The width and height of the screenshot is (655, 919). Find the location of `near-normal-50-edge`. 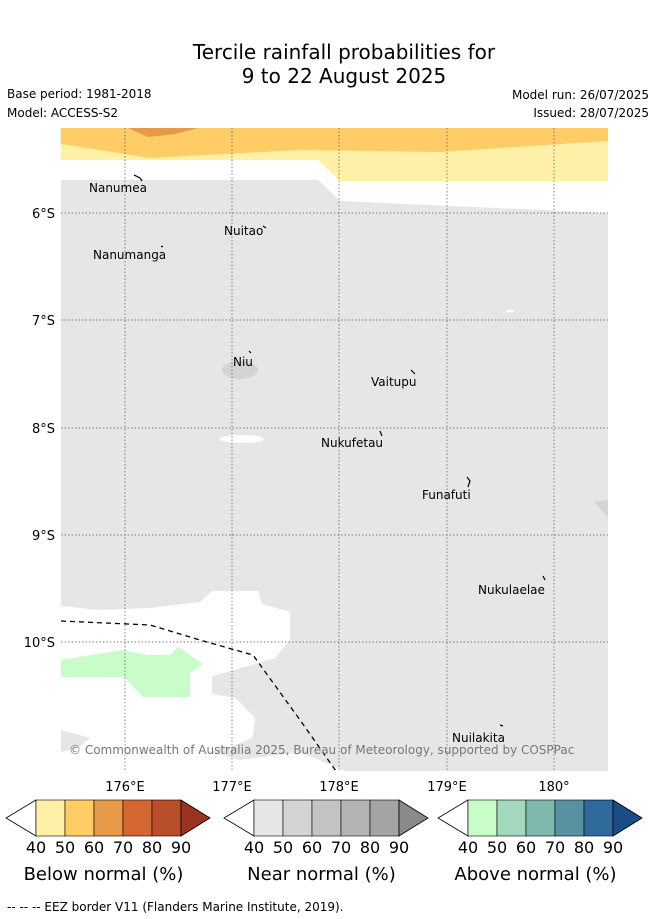

near-normal-50-edge is located at coordinates (601, 508).